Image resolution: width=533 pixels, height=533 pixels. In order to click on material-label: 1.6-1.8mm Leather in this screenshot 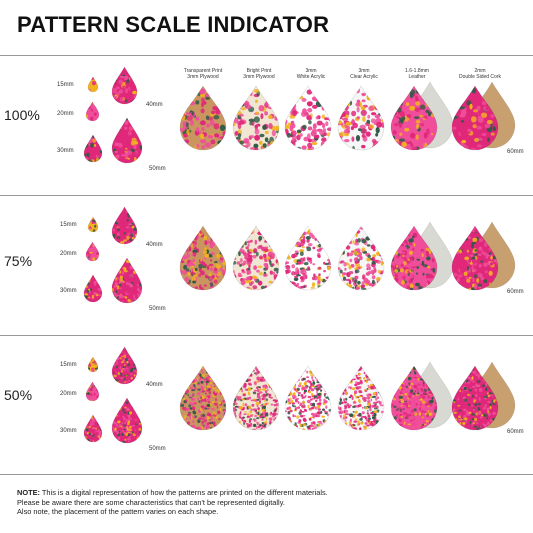, I will do `click(417, 74)`.